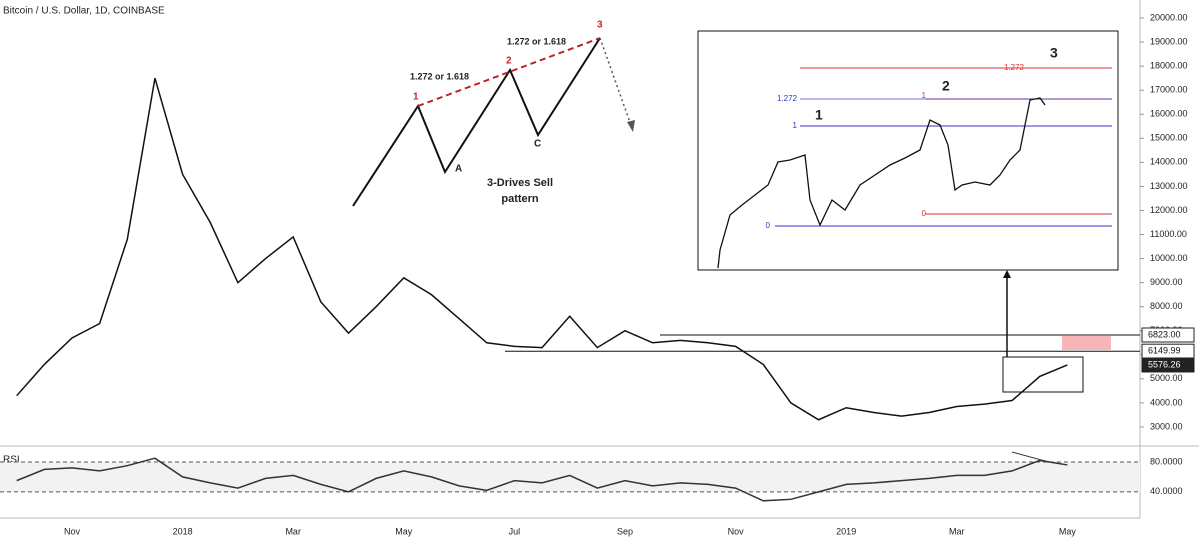  What do you see at coordinates (1169, 17) in the screenshot?
I see `y-tick-label: 20000.00` at bounding box center [1169, 17].